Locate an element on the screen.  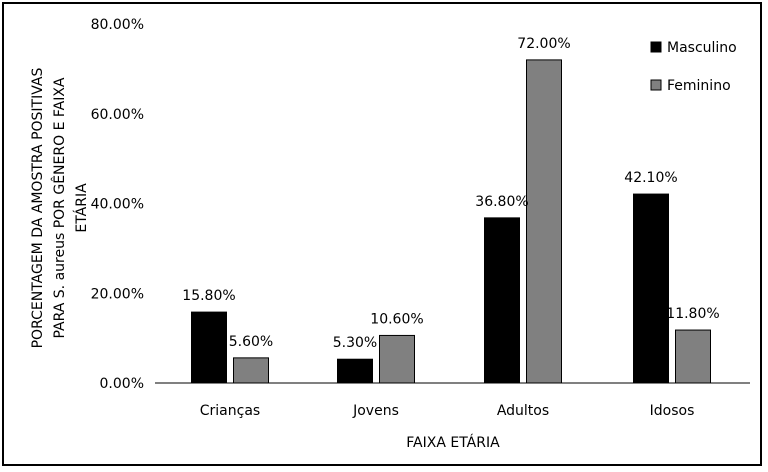
x-tick-label: Idosos is located at coordinates (672, 411).